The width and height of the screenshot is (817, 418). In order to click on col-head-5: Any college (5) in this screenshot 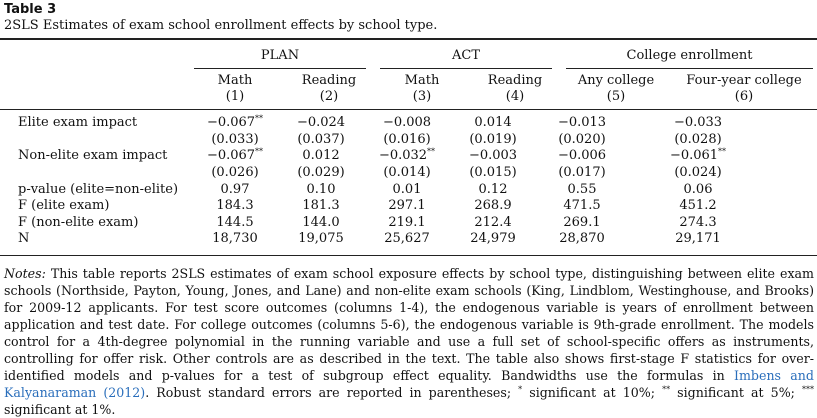, I will do `click(616, 89)`.